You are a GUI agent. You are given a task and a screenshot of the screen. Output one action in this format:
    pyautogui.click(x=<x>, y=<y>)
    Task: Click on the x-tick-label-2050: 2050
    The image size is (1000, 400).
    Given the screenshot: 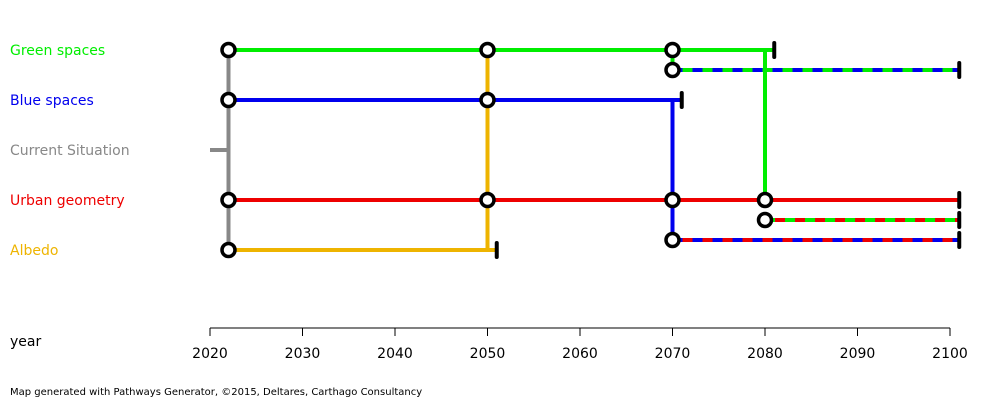 What is the action you would take?
    pyautogui.click(x=488, y=354)
    